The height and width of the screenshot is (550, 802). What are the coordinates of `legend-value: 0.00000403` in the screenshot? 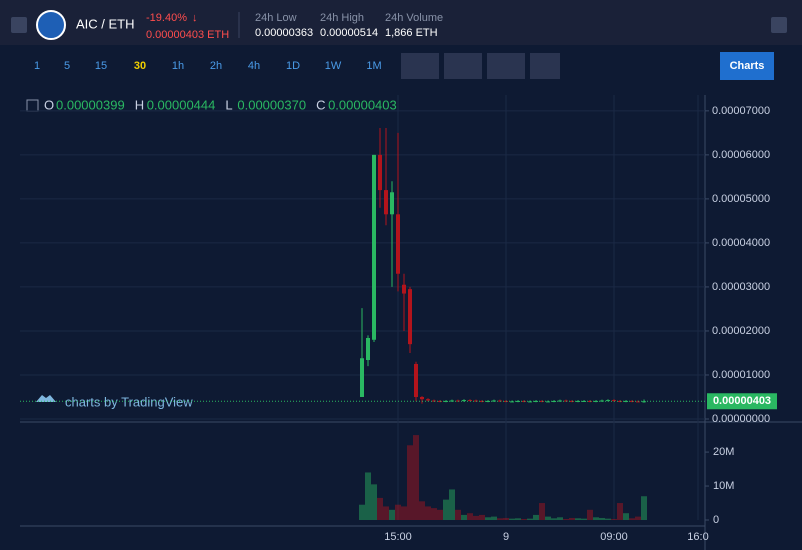 It's located at (362, 104).